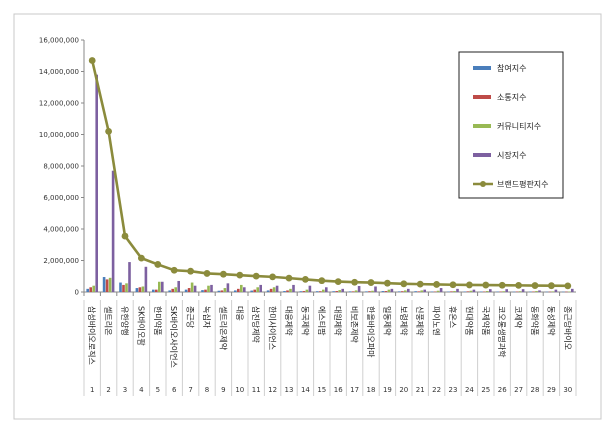  Describe the element at coordinates (502, 390) in the screenshot. I see `x-rank-label: 26` at that location.